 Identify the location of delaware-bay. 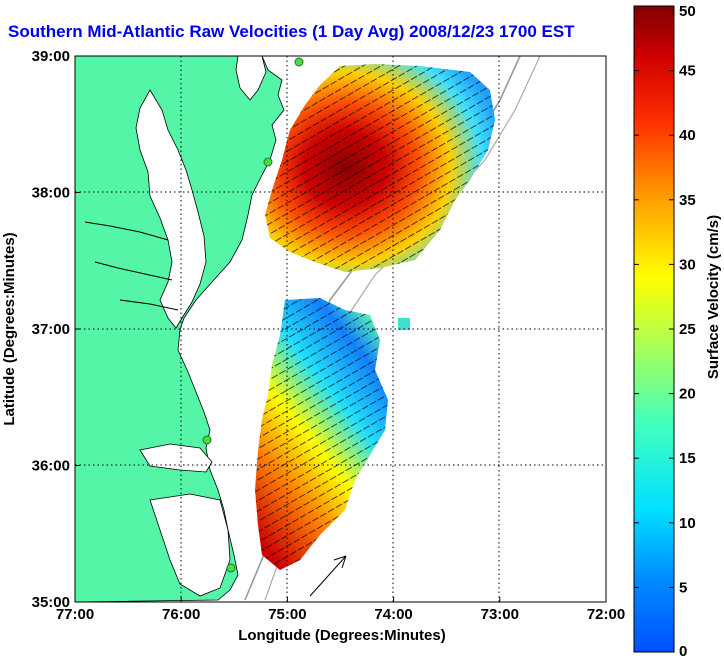
(251, 78).